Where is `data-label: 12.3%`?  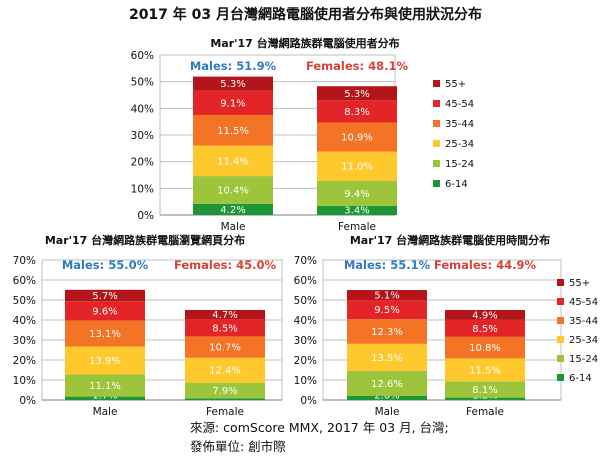
data-label: 12.3% is located at coordinates (387, 332).